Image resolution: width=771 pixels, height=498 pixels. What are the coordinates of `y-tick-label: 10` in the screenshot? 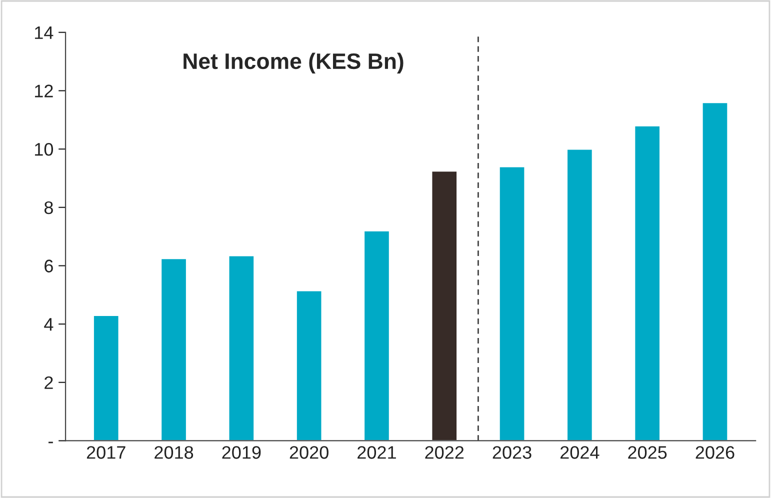 It's located at (44, 149).